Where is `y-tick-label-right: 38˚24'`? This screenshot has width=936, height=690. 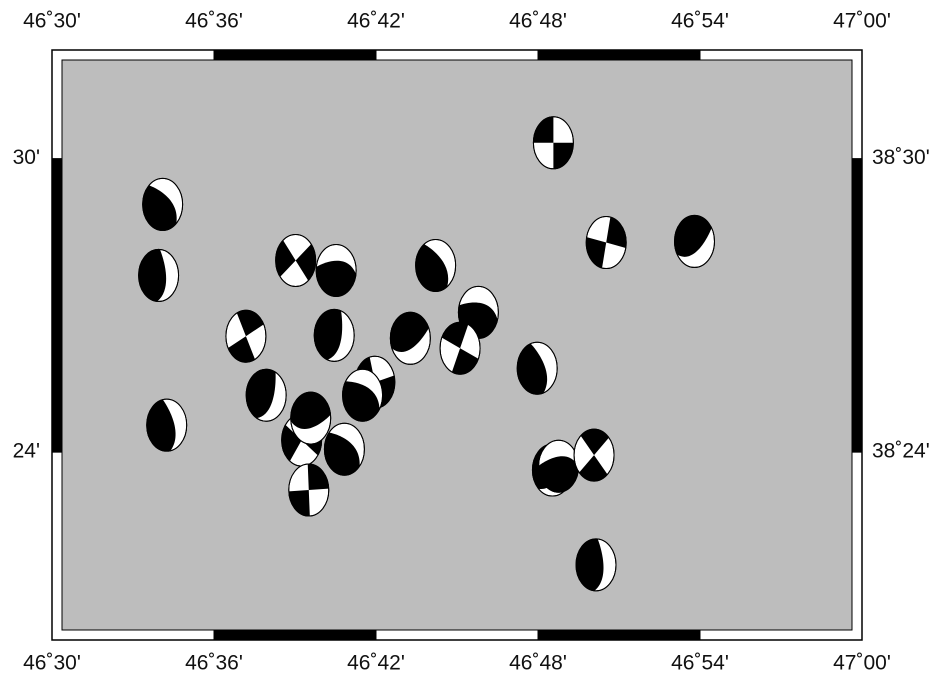
y-tick-label-right: 38˚24' is located at coordinates (901, 451).